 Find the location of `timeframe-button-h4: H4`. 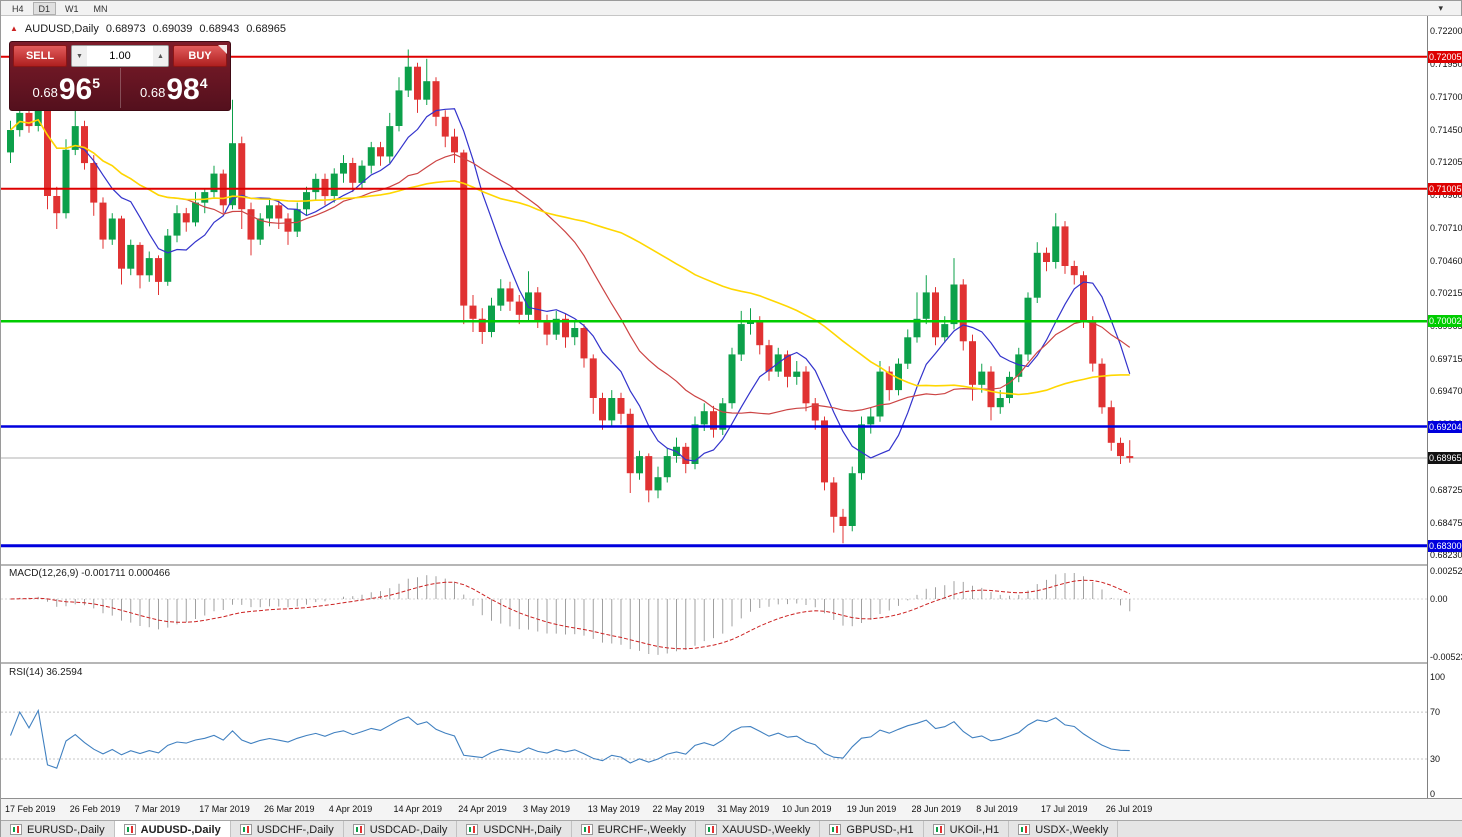

timeframe-button-h4: H4 is located at coordinates (18, 8).